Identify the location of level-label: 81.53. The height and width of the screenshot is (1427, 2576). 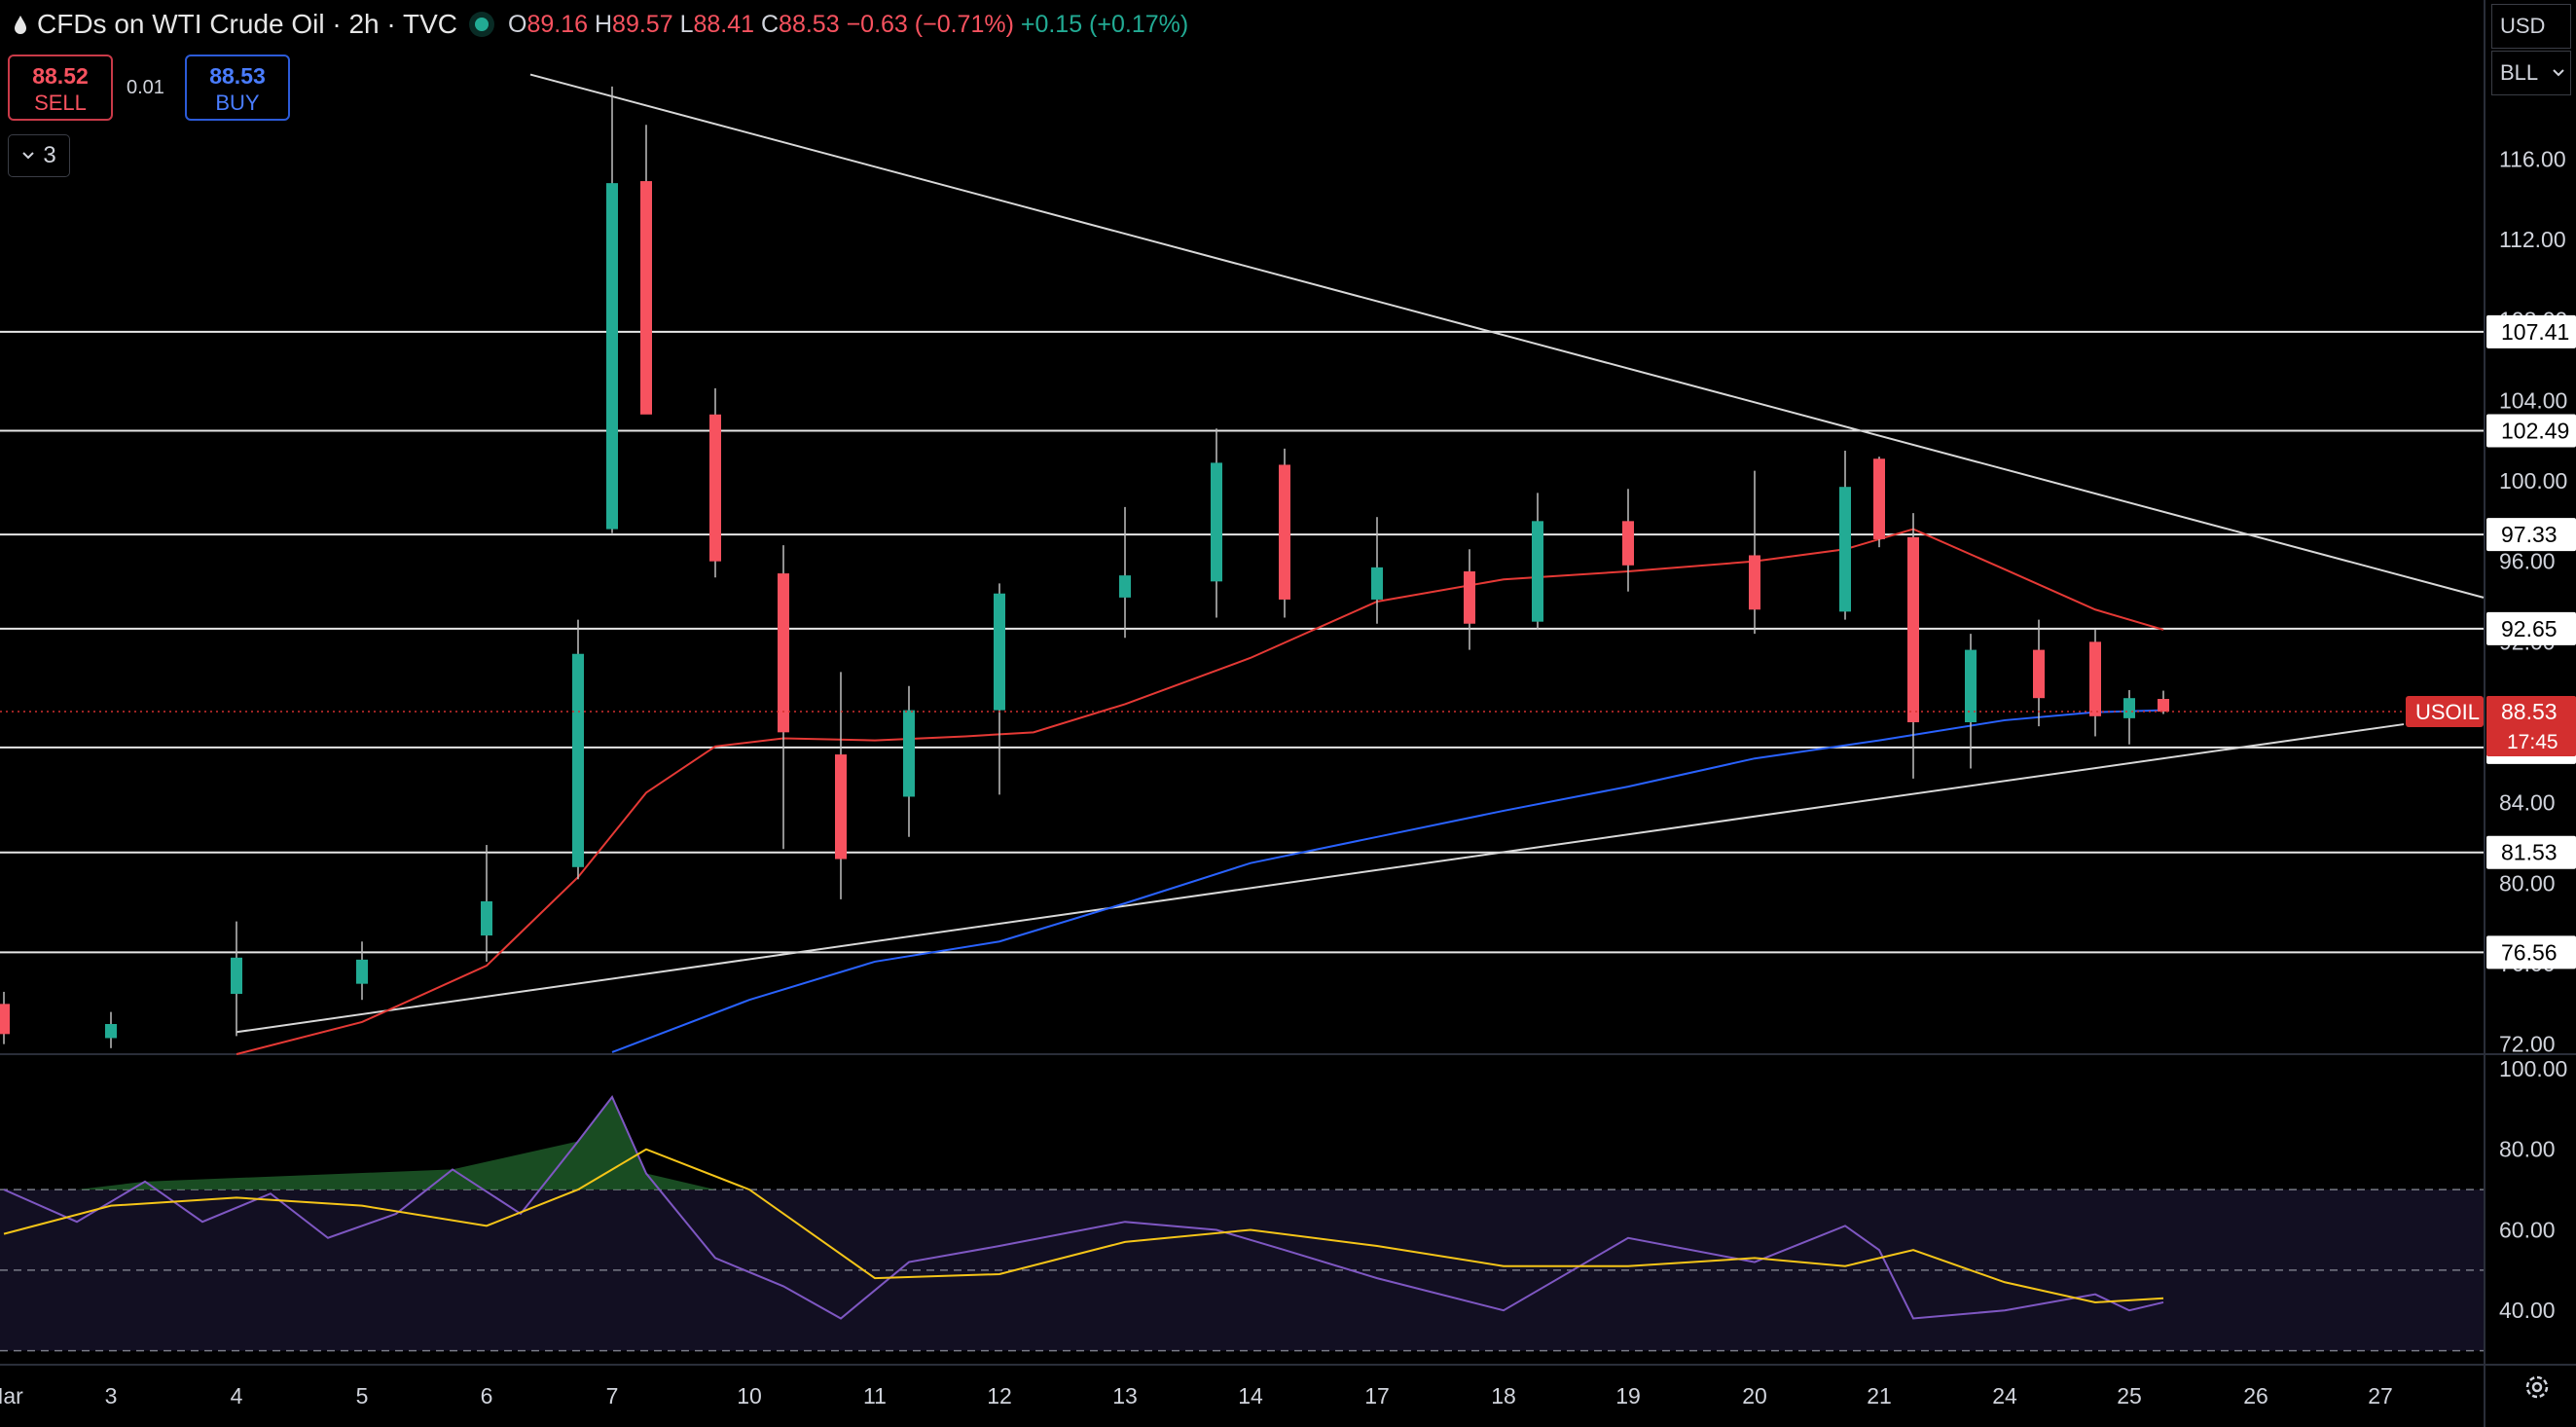
(2529, 852).